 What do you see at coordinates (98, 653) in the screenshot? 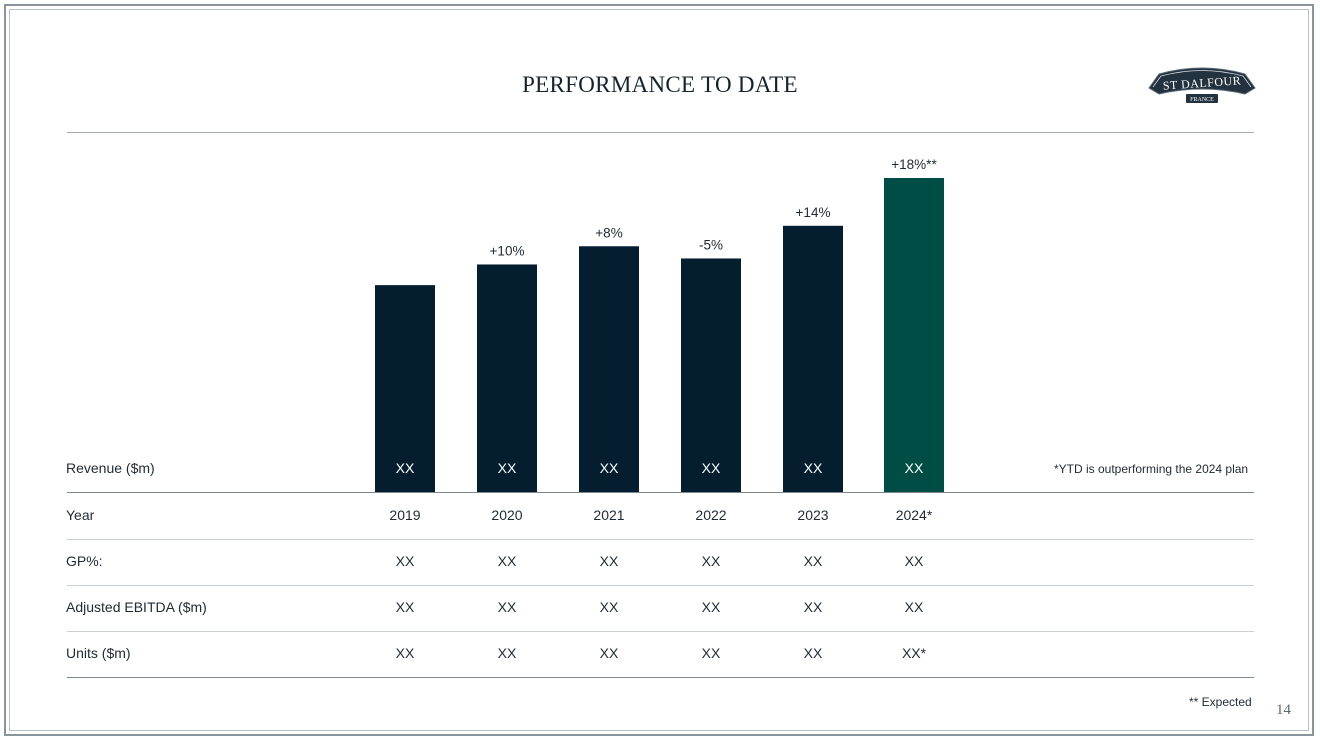
I see `table-row-label: Units ($m)` at bounding box center [98, 653].